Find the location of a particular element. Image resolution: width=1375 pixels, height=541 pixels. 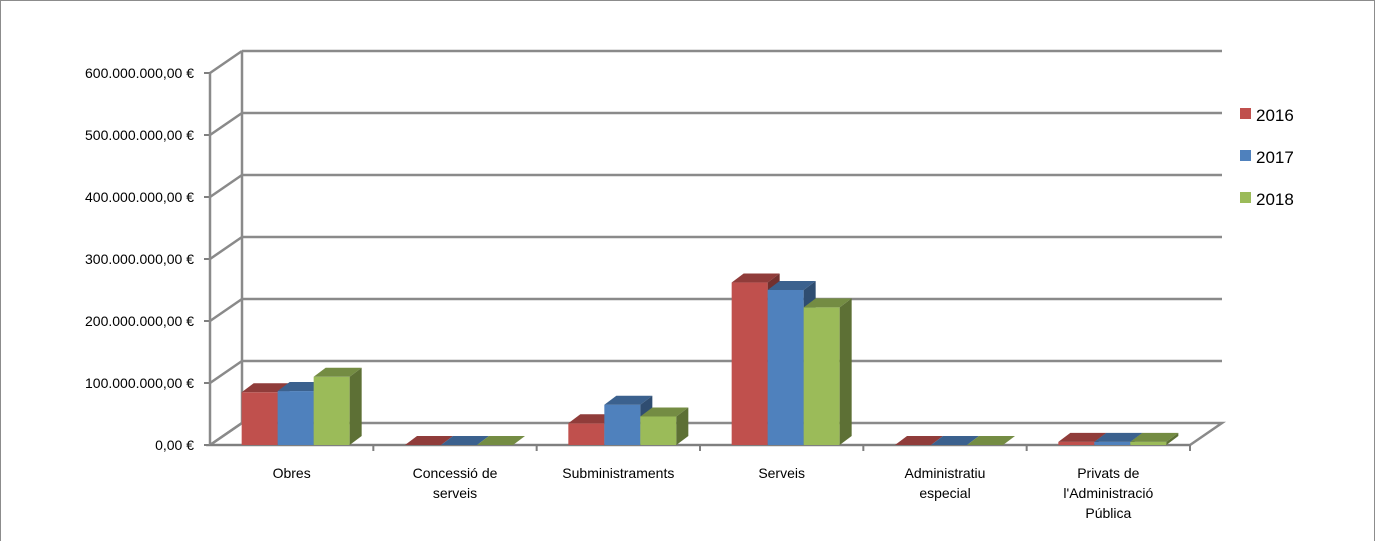

x-tick-label: Administratiu is located at coordinates (945, 473).